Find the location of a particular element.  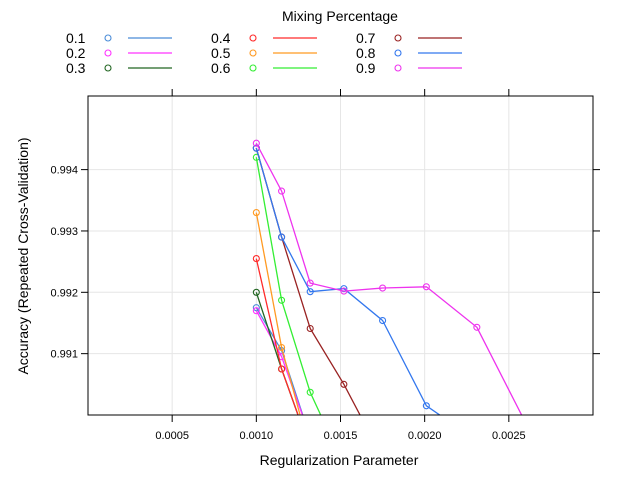

x-tick-label: 0.0005 is located at coordinates (172, 436).